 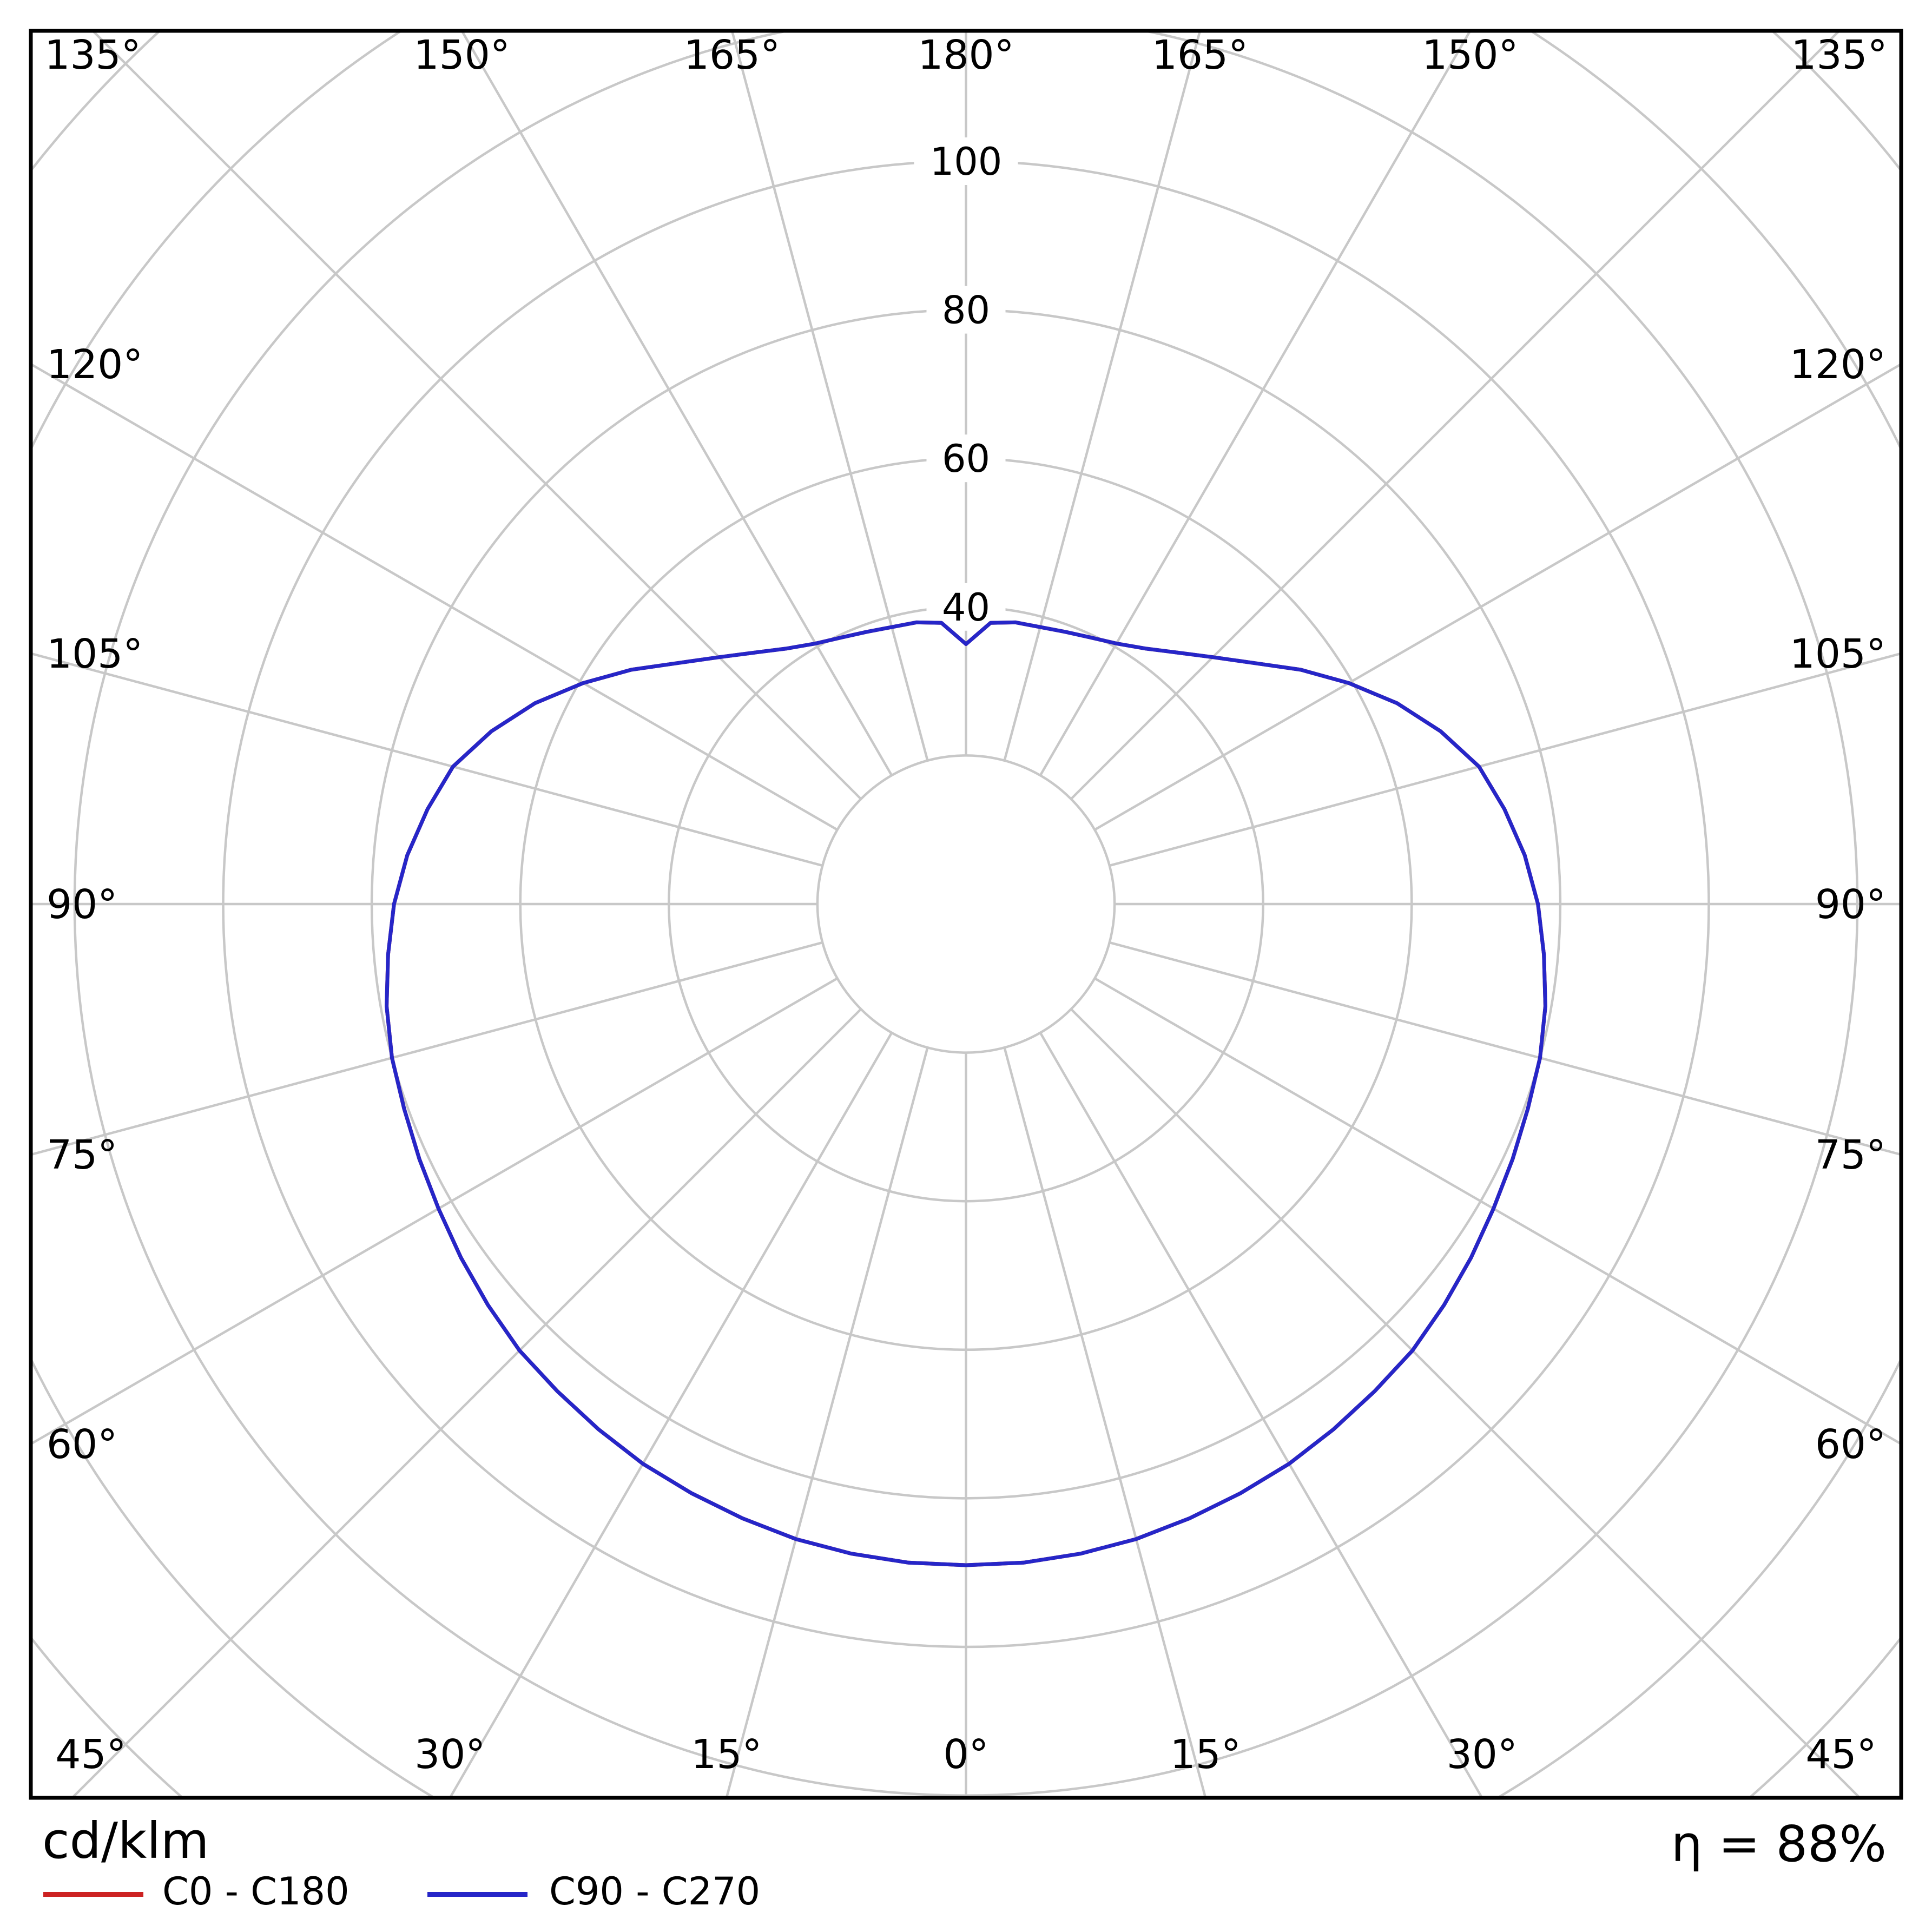 What do you see at coordinates (462, 55) in the screenshot?
I see `angle-label-150-left: 150°` at bounding box center [462, 55].